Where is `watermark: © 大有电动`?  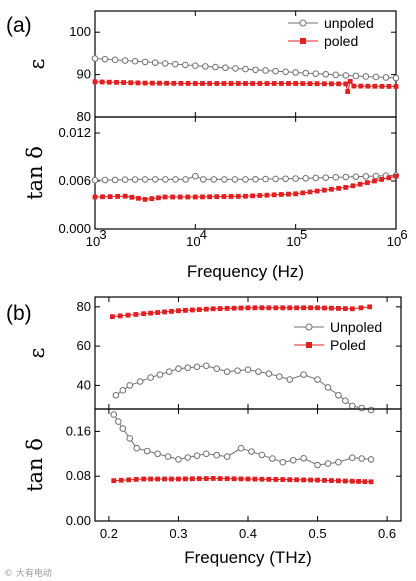 watermark: © 大有电动 is located at coordinates (28, 574).